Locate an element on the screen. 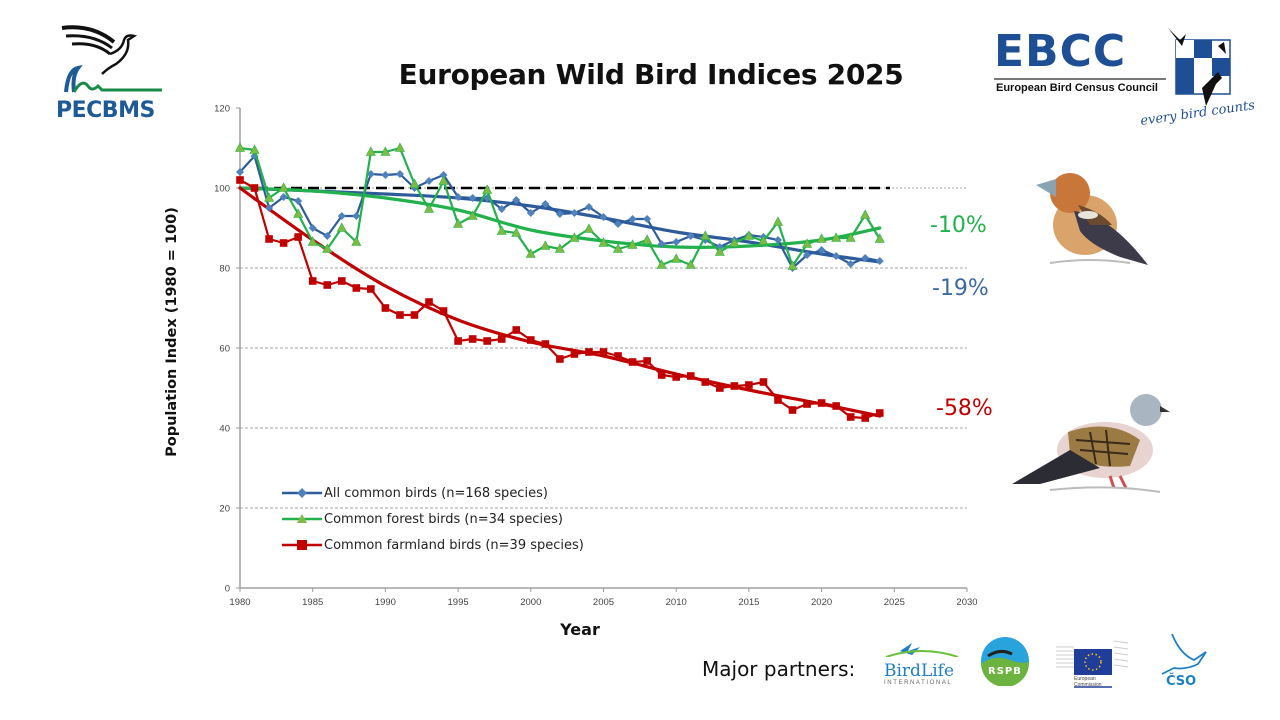  y-tick-label: 0 is located at coordinates (227, 589).